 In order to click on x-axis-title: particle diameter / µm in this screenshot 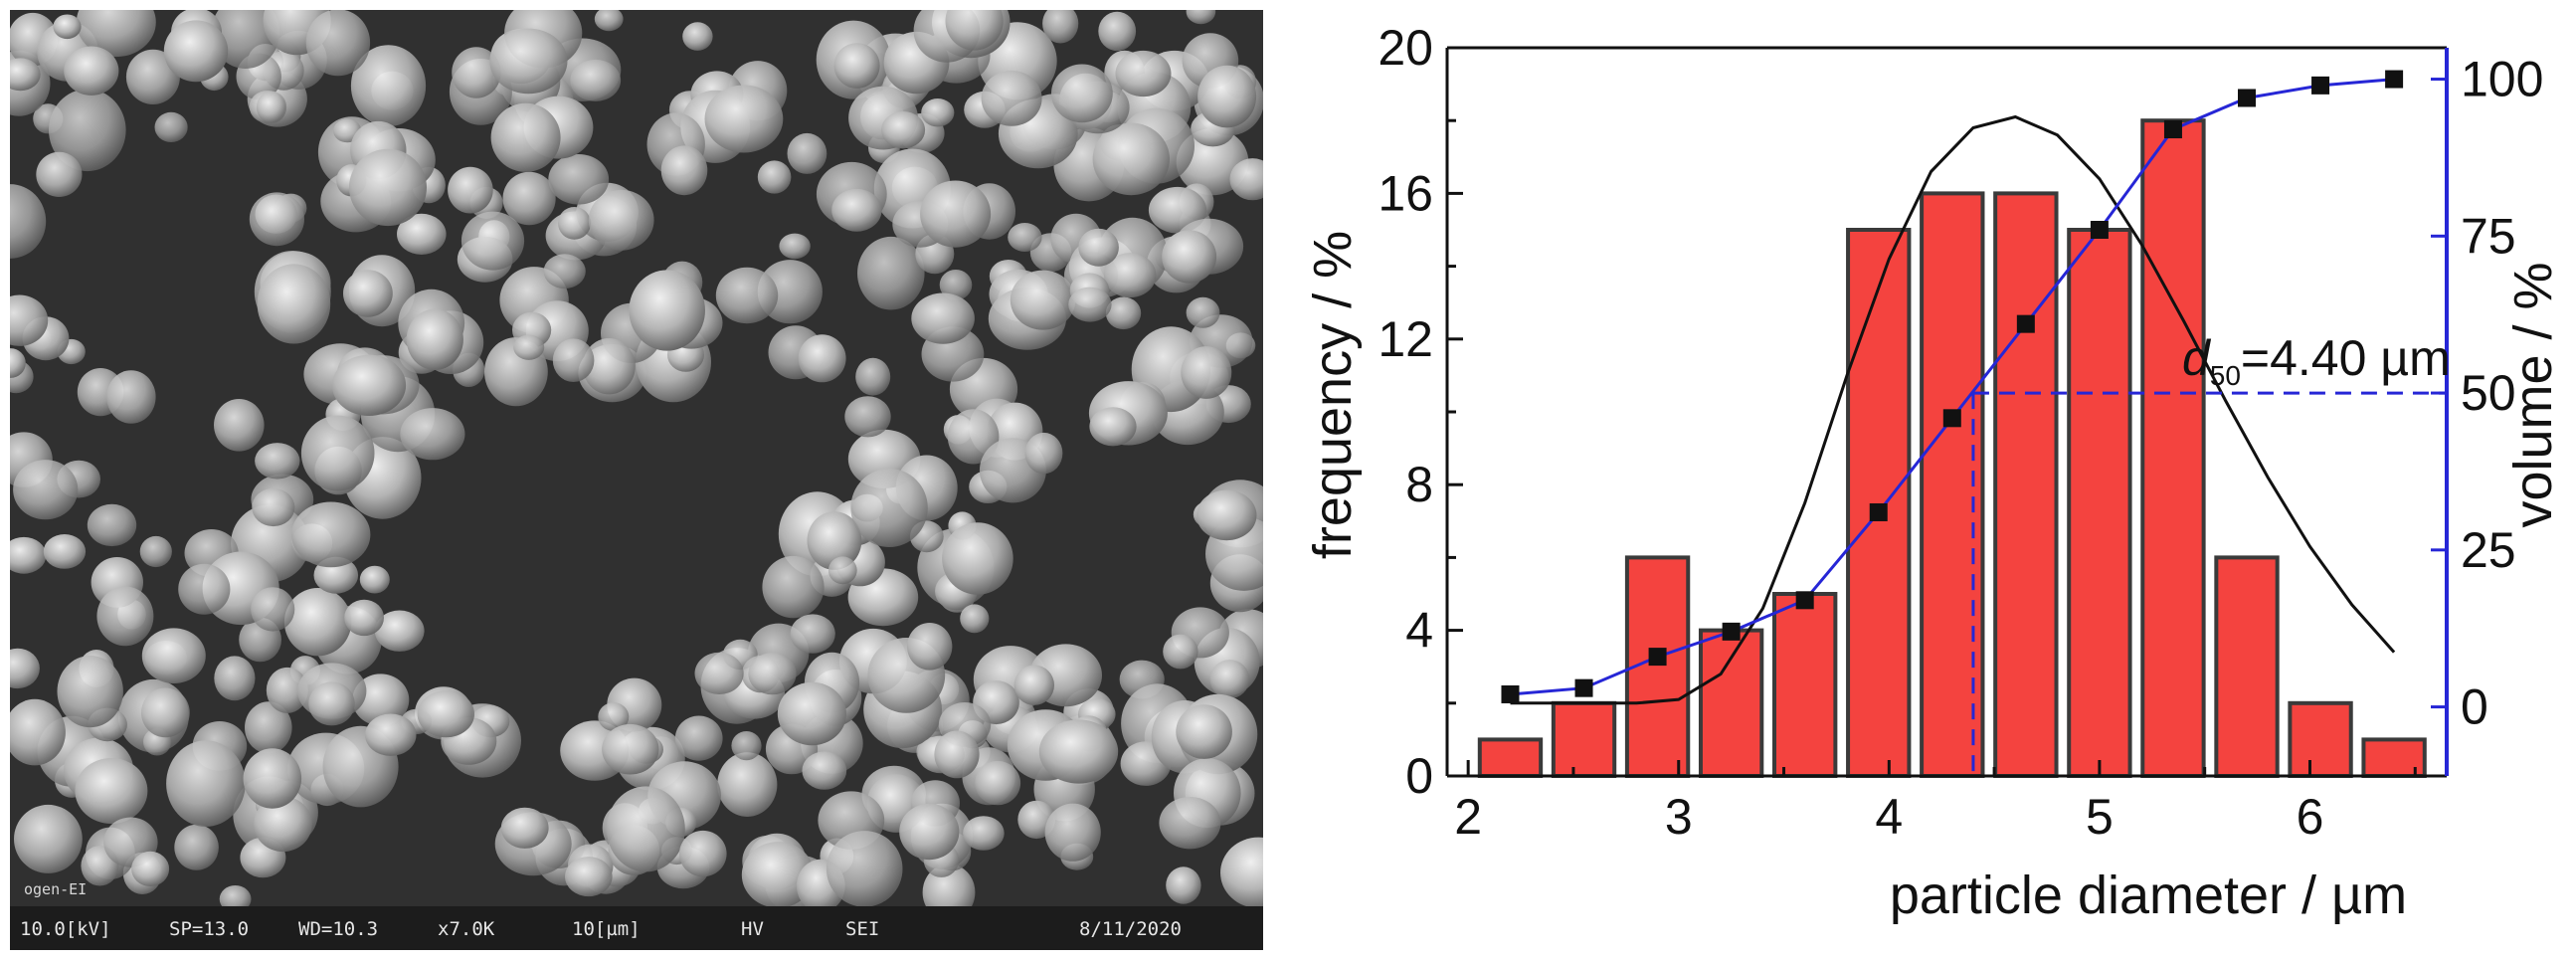, I will do `click(2148, 895)`.